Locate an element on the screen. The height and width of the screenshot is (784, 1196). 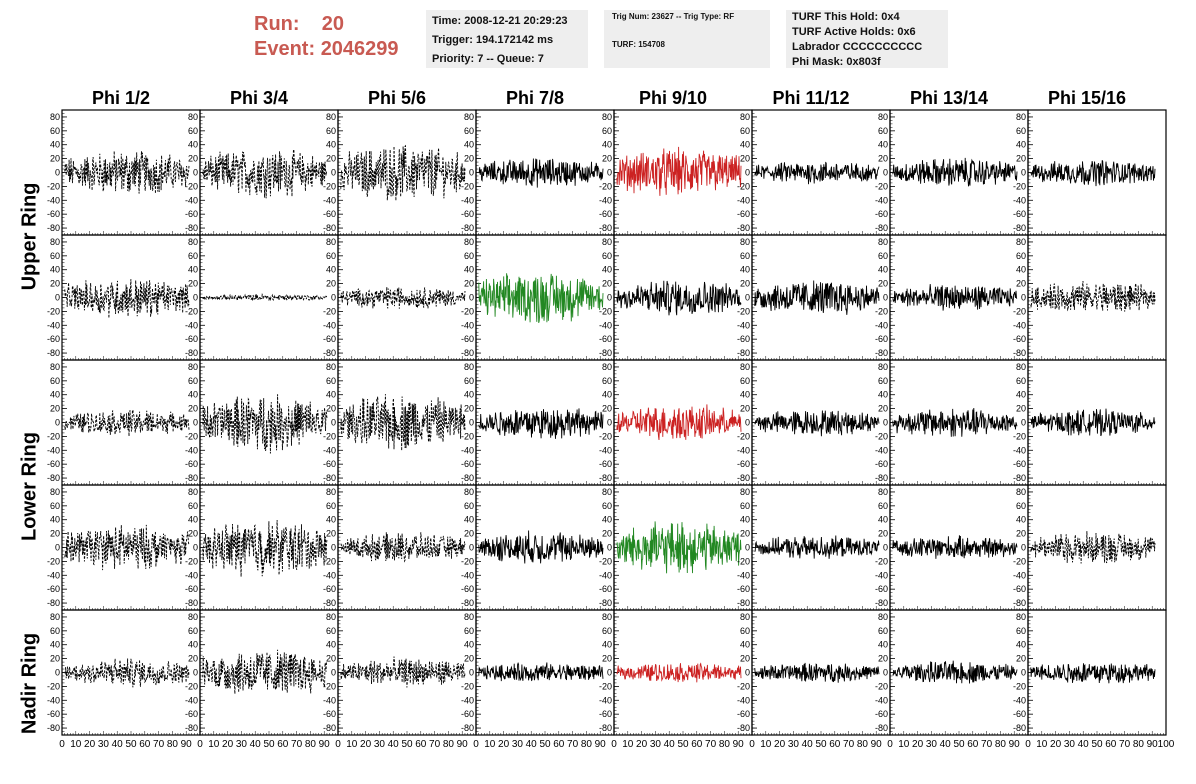
x-tick-label: 70 is located at coordinates (849, 744).